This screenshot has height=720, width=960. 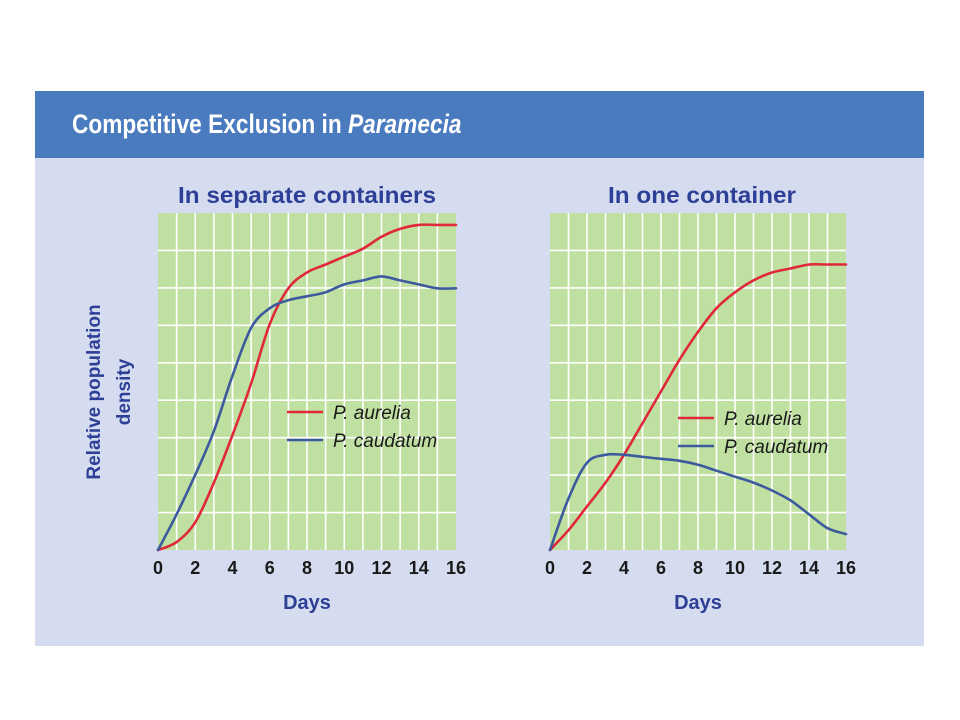 What do you see at coordinates (702, 195) in the screenshot?
I see `panel-title-2: In one container` at bounding box center [702, 195].